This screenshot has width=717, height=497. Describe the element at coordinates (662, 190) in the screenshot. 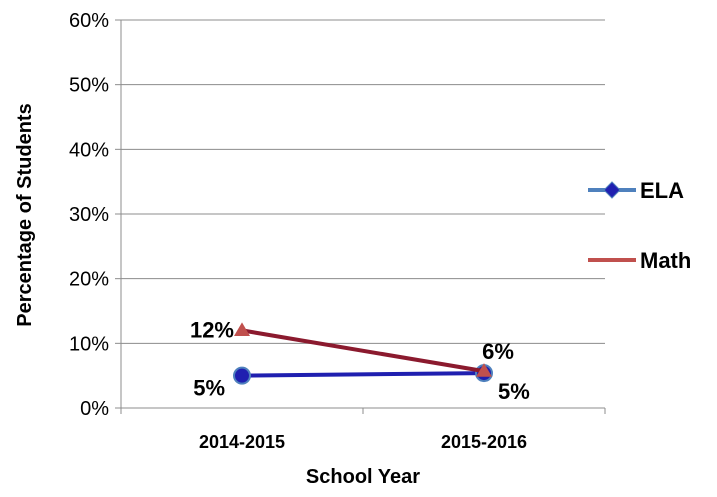

I see `legend-label: ELA` at that location.